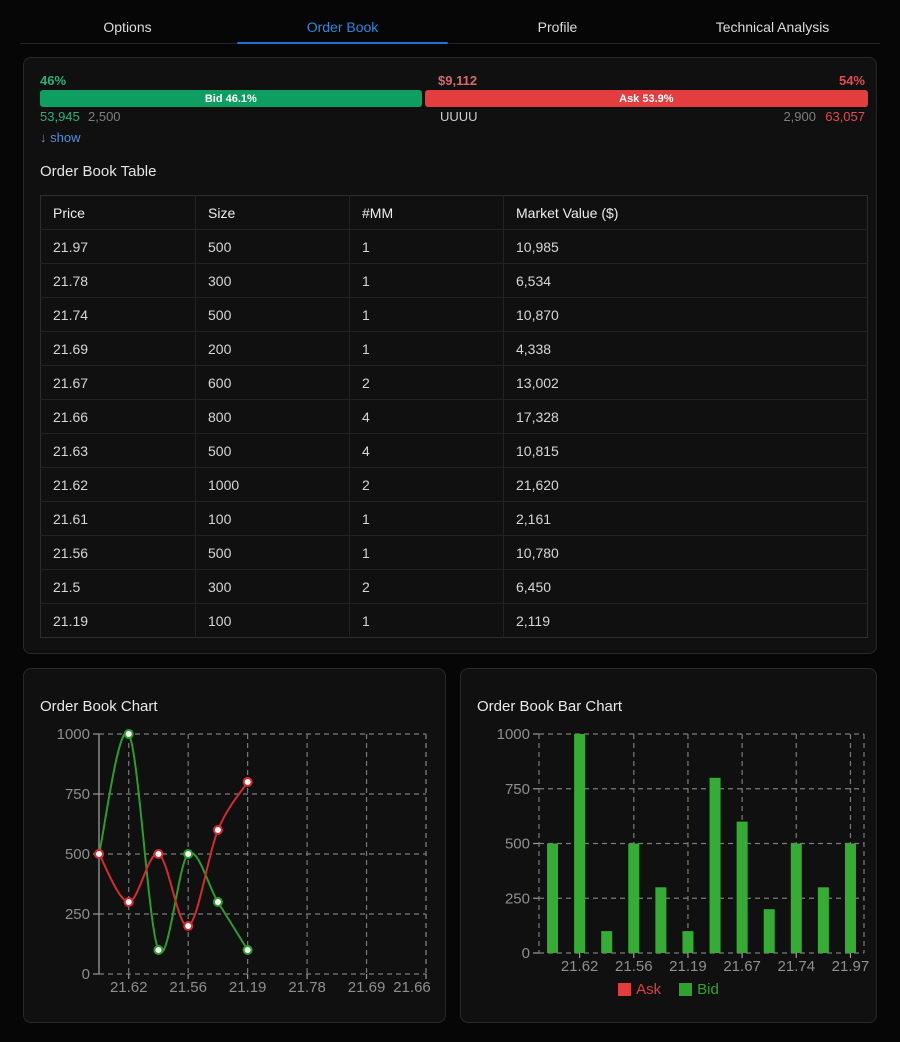 The height and width of the screenshot is (1042, 900). Describe the element at coordinates (517, 844) in the screenshot. I see `y-axis-tick-label: 500` at that location.